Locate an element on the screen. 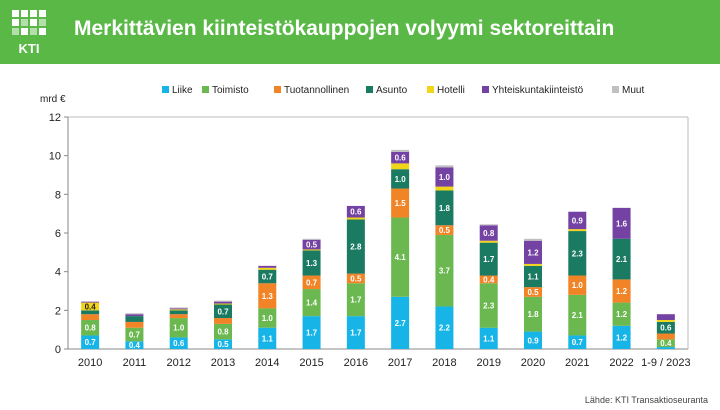 This screenshot has width=720, height=410. x-tick-label: 2014 is located at coordinates (267, 363).